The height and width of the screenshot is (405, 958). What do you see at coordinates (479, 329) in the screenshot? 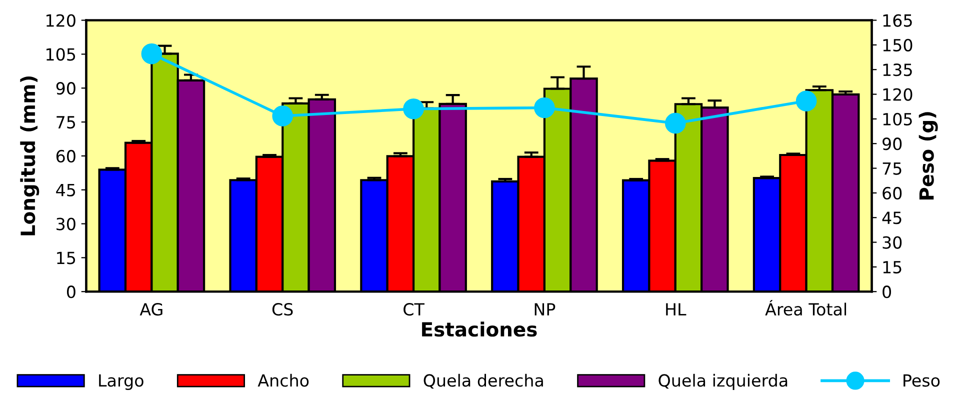
I see `x-axis-title: Estaciones` at bounding box center [479, 329].